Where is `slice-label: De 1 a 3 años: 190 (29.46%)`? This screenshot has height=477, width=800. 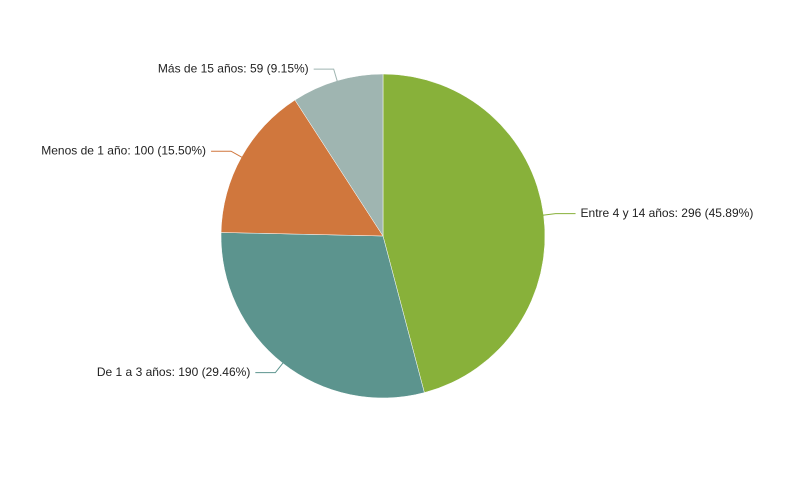 slice-label: De 1 a 3 años: 190 (29.46%) is located at coordinates (173, 372).